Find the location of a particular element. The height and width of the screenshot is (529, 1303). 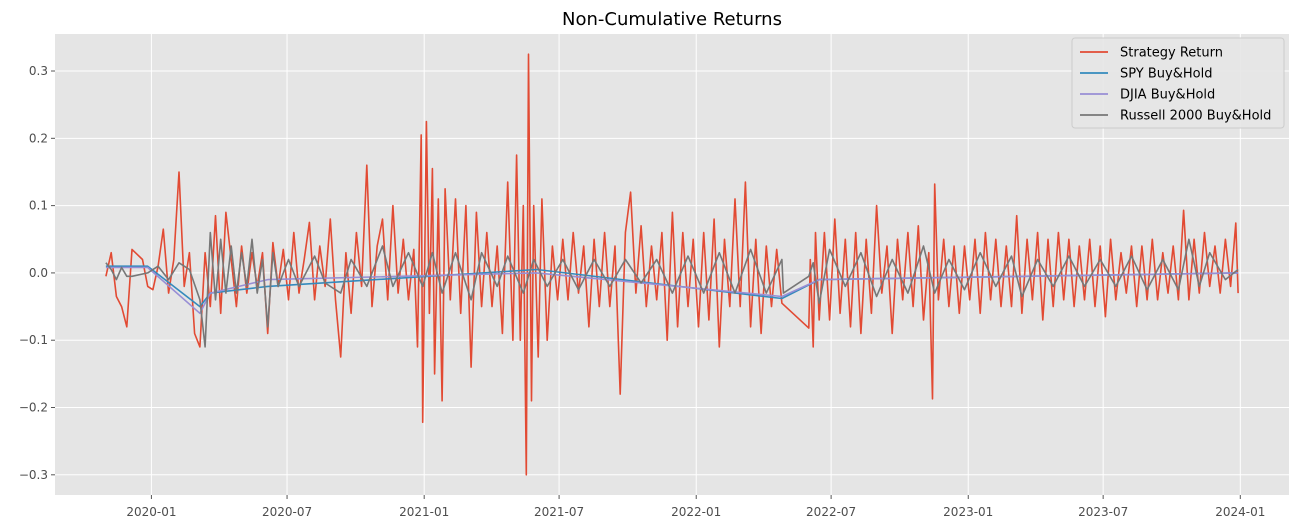

x-tick-label: 2024-01 is located at coordinates (1240, 512).